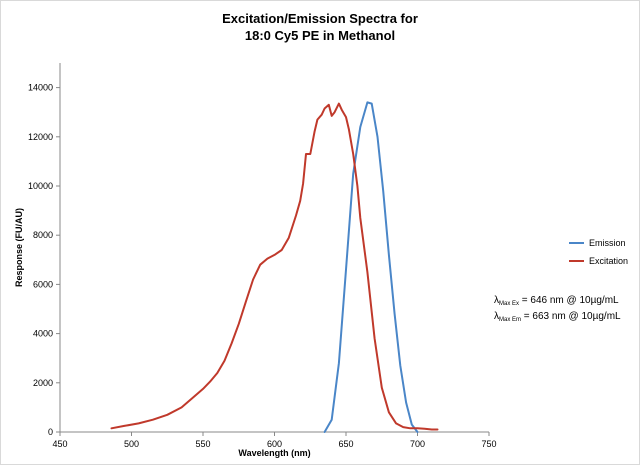 Image resolution: width=640 pixels, height=465 pixels. What do you see at coordinates (345, 444) in the screenshot?
I see `x-tick-label: 650` at bounding box center [345, 444].